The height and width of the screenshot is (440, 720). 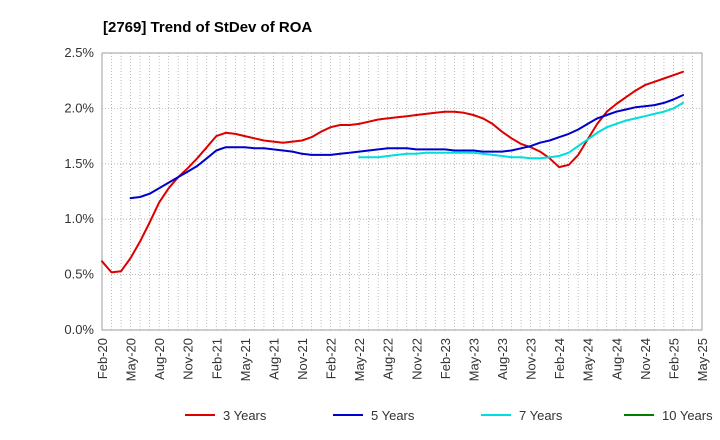 I want to click on x-tick-label: Aug-21, so click(x=273, y=359).